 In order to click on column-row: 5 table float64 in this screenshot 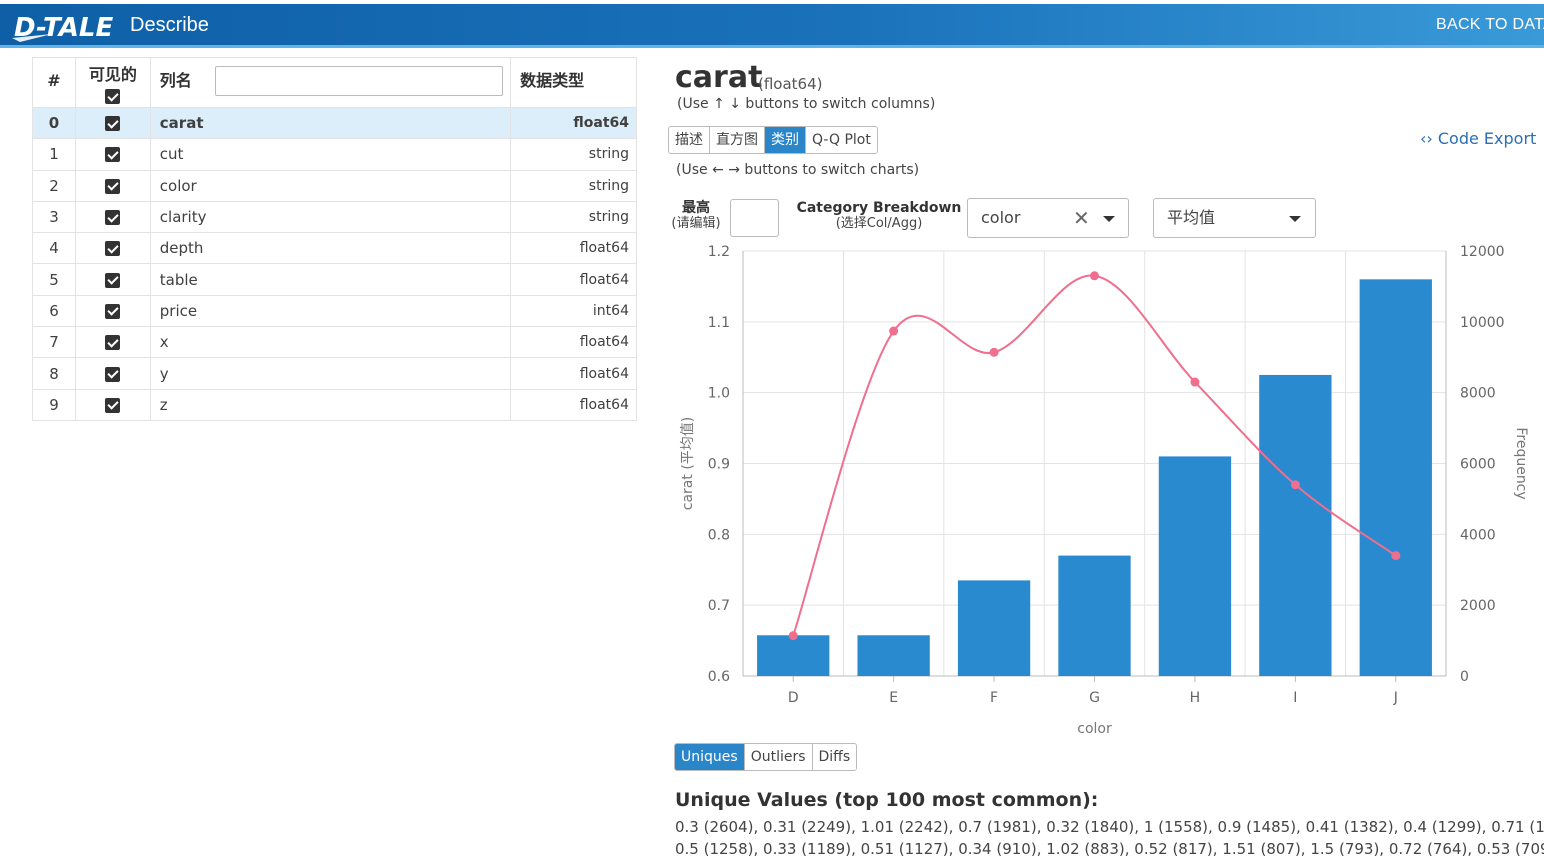, I will do `click(334, 279)`.